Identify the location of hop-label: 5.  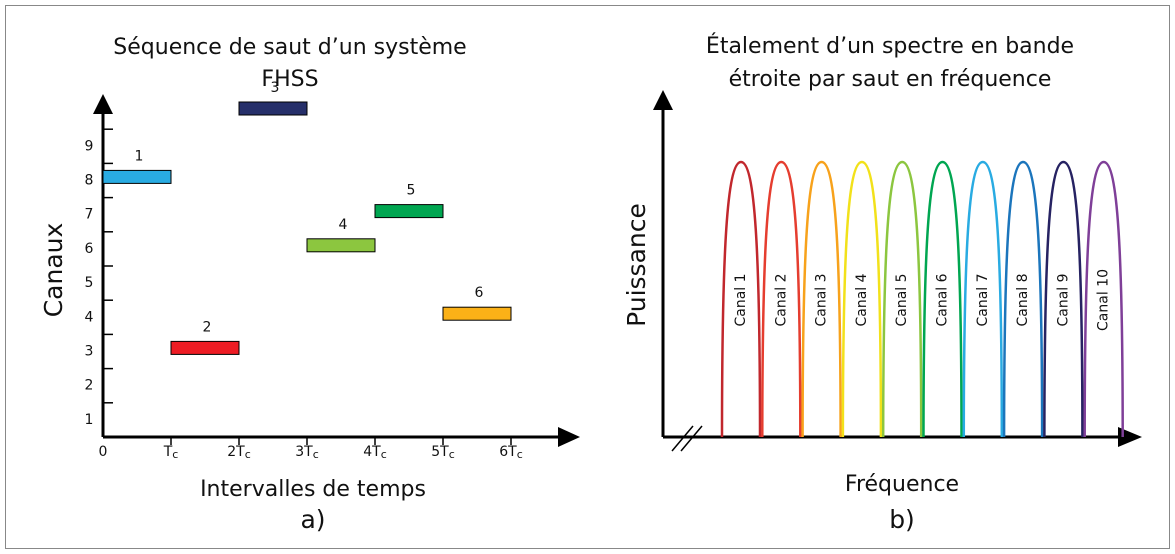
(411, 191).